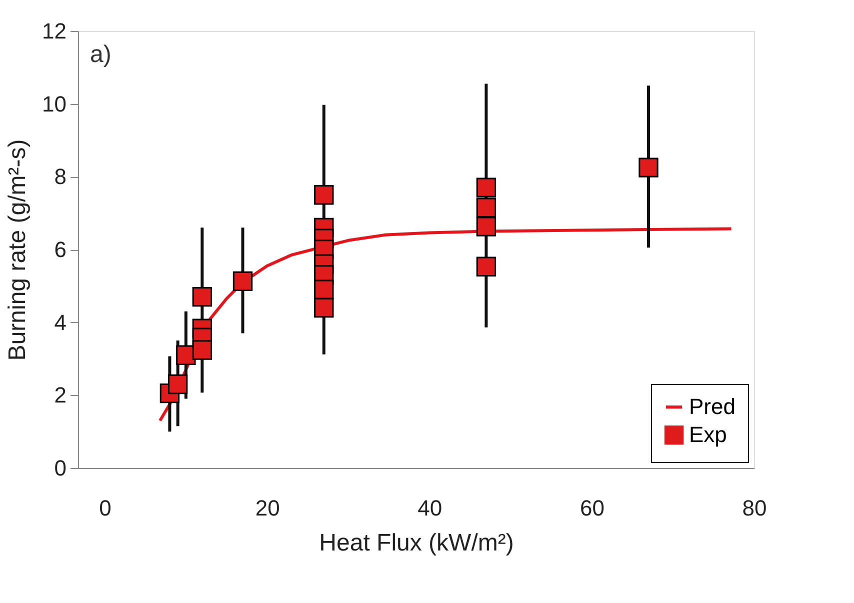  I want to click on y-tick-label: 4, so click(60, 322).